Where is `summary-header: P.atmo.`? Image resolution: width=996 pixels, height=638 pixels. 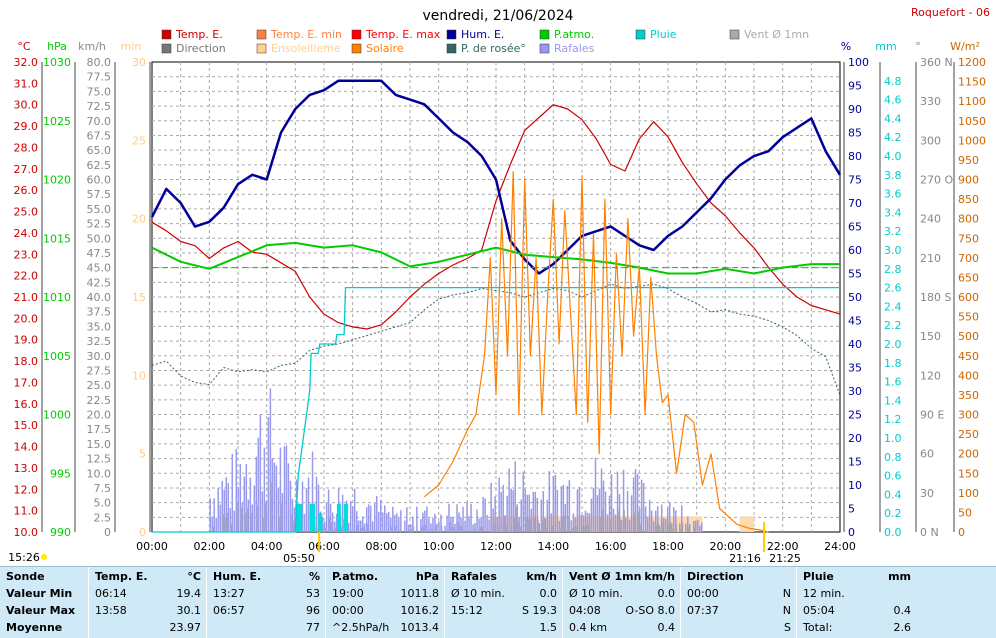
summary-header: P.atmo. is located at coordinates (355, 576).